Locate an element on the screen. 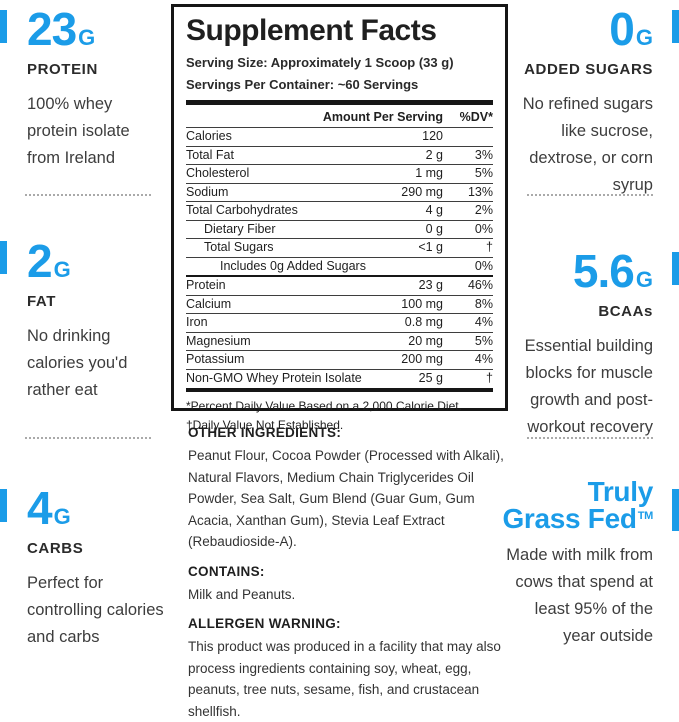 This screenshot has height=722, width=679. bcaas-grams: 5.6G is located at coordinates (612, 271).